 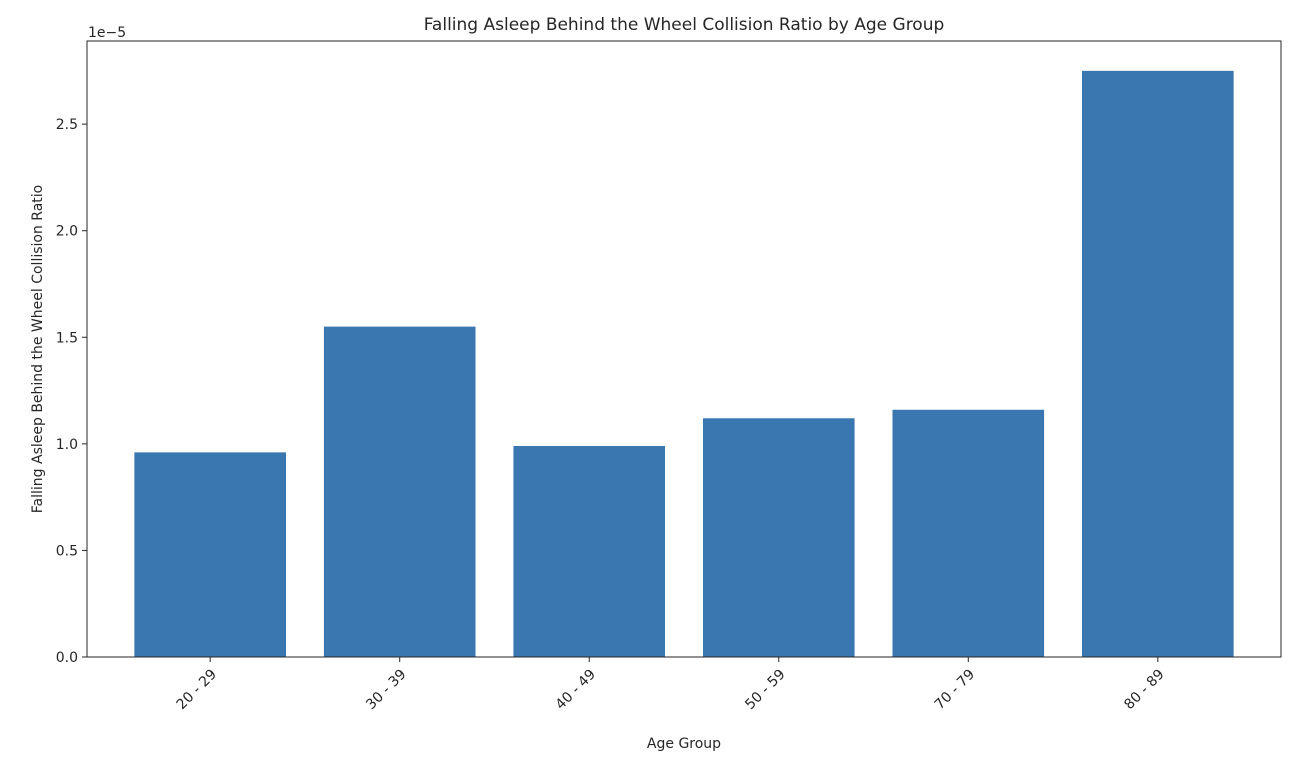 What do you see at coordinates (67, 445) in the screenshot?
I see `y-tick-label: 1.0` at bounding box center [67, 445].